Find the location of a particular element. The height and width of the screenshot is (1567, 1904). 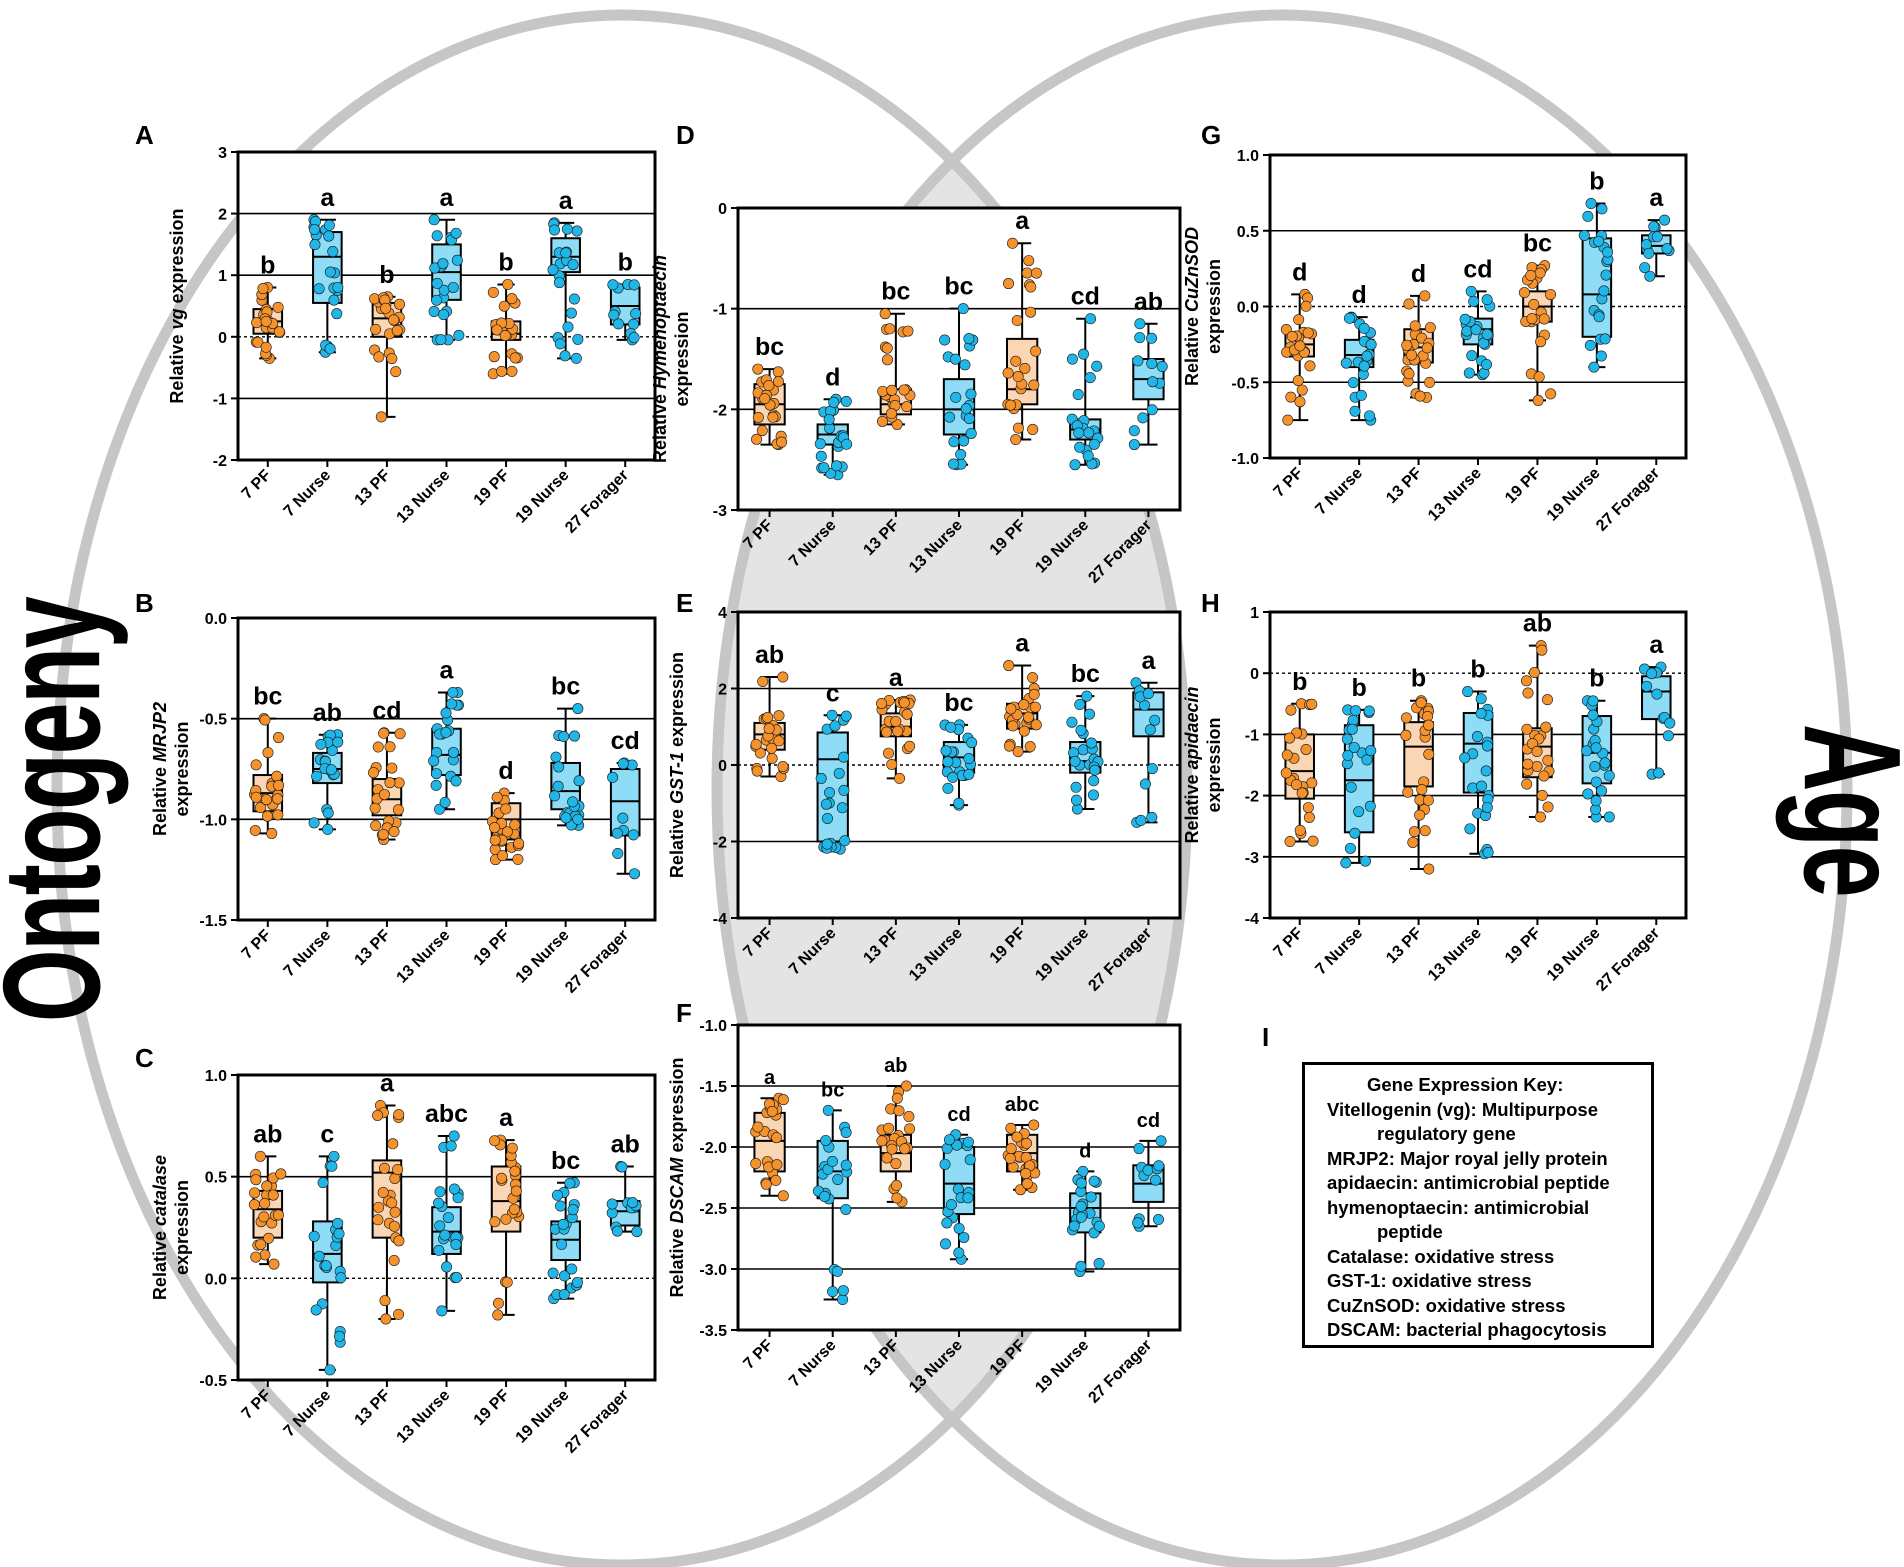

y-tick-label: 0.5 is located at coordinates (216, 1178).